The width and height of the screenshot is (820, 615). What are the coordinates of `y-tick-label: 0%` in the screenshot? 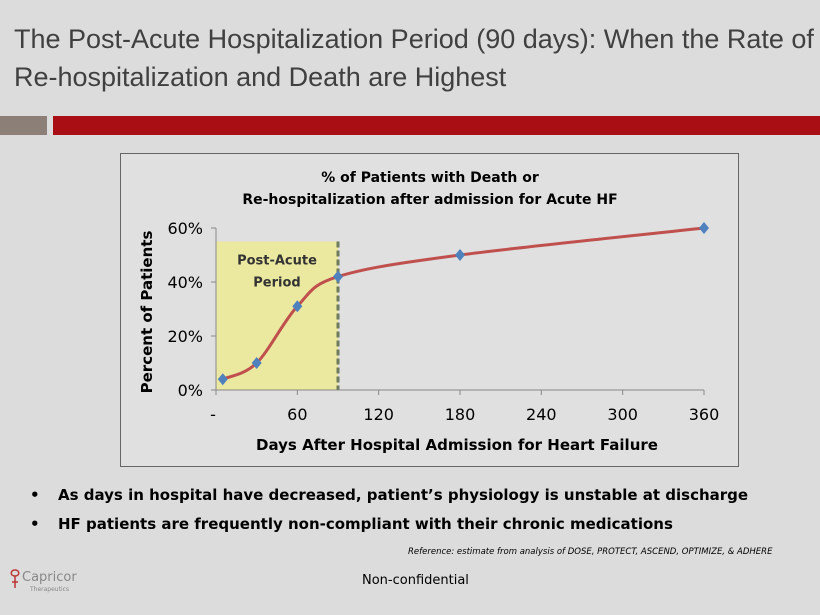 It's located at (190, 390).